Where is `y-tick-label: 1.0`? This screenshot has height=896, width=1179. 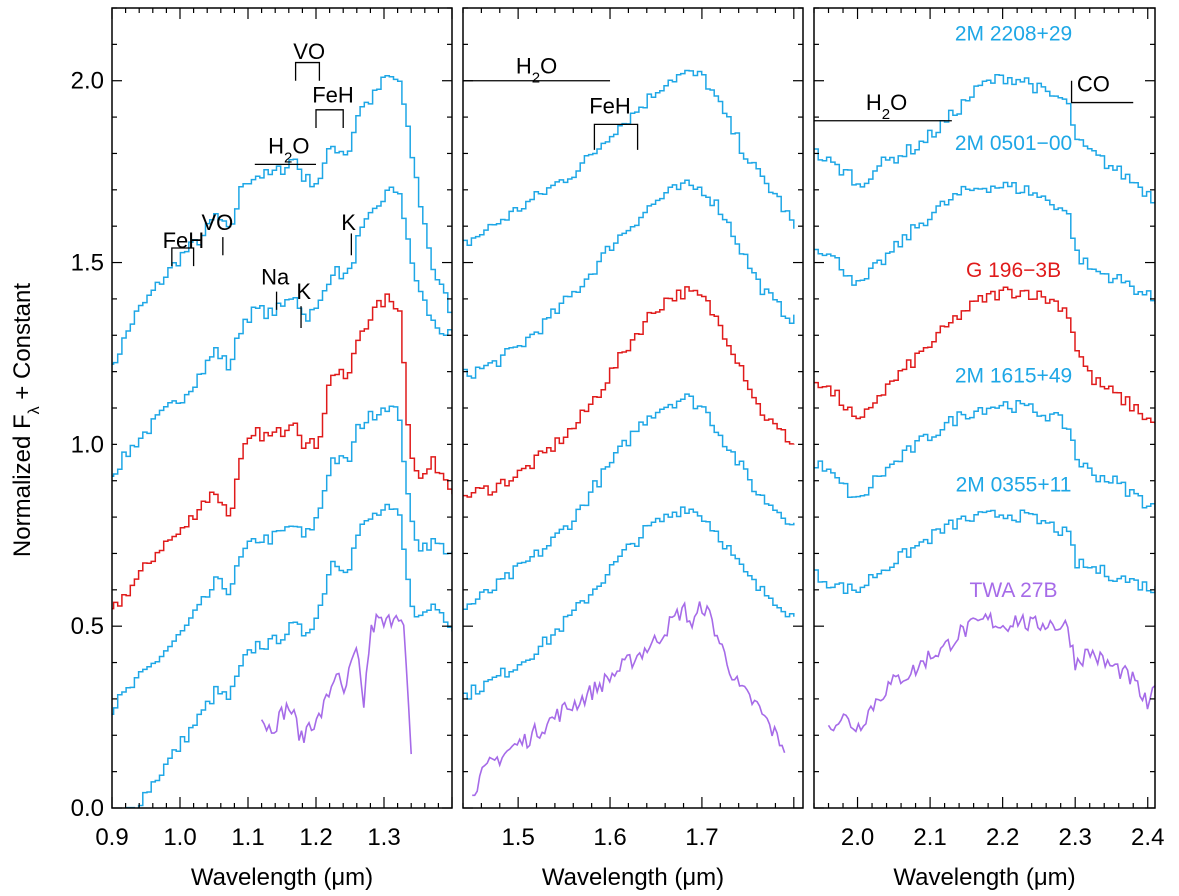 y-tick-label: 1.0 is located at coordinates (87, 444).